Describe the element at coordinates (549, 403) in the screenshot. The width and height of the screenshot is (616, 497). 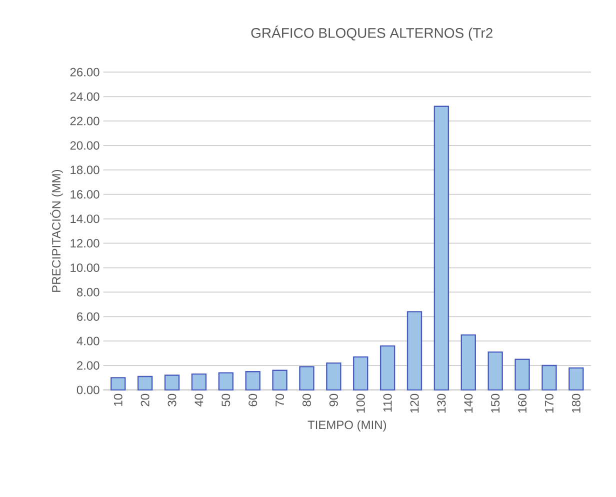
I see `x-tick-label: 170` at that location.